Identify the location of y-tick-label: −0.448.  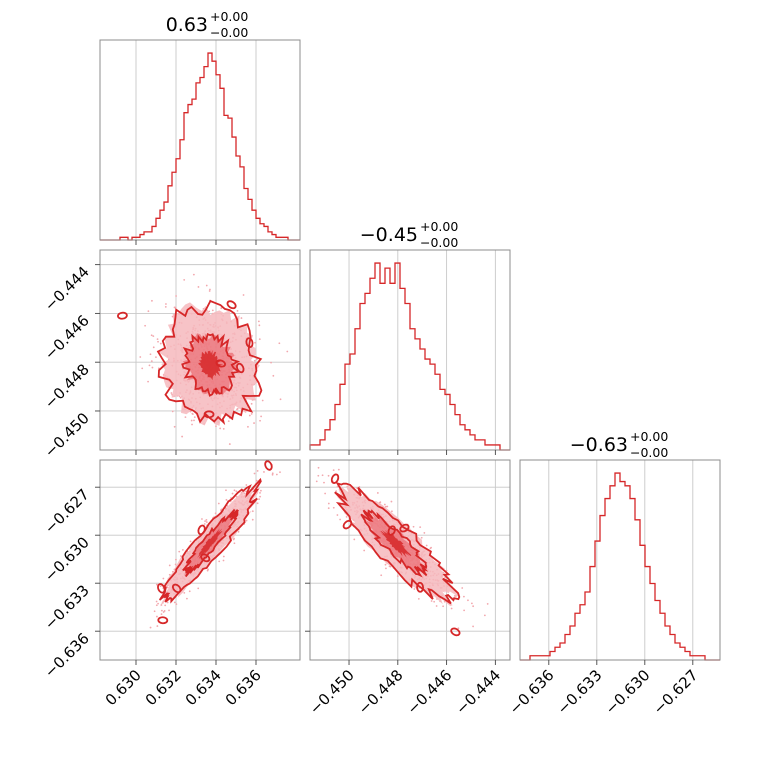
(67, 386).